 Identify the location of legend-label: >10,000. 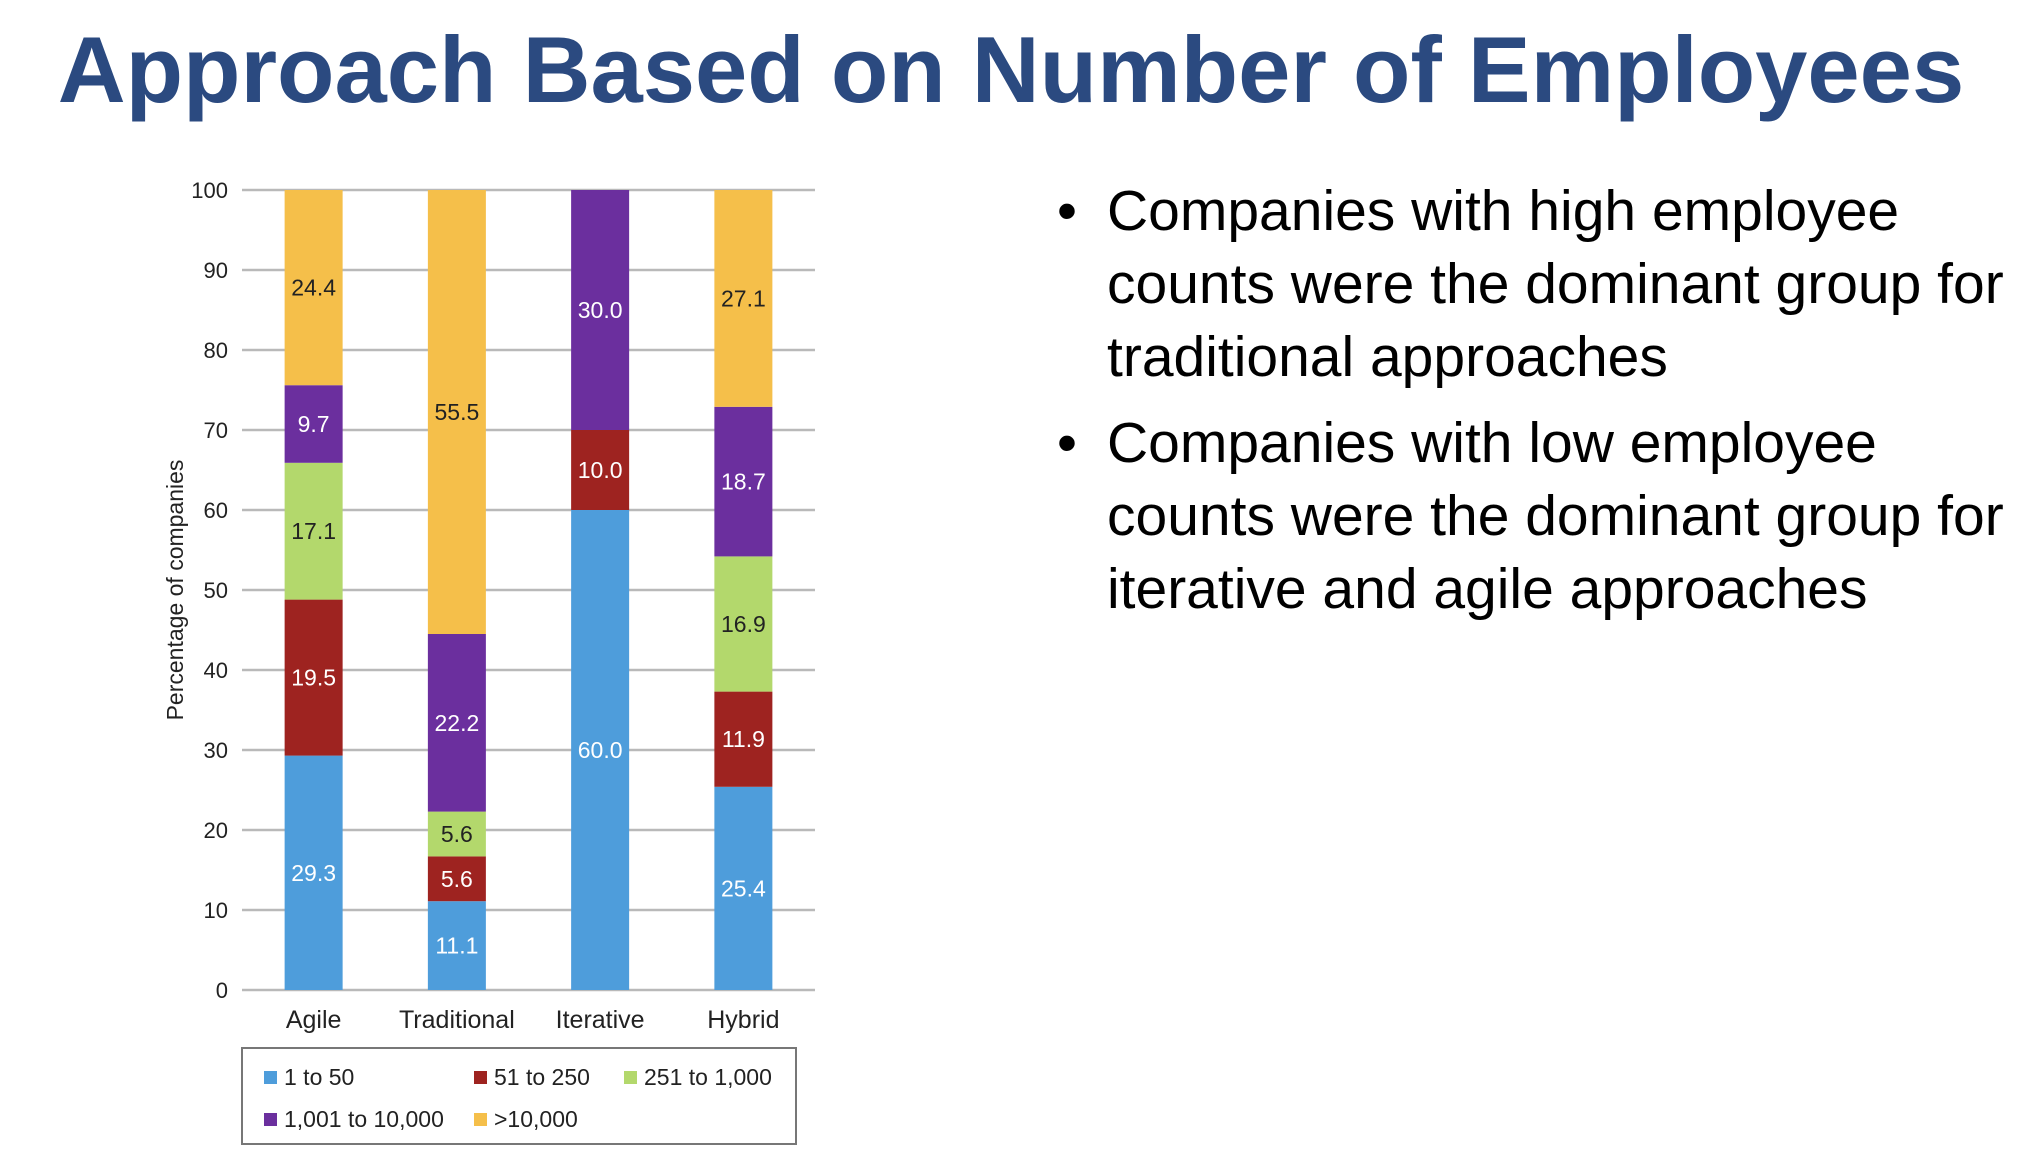
(536, 1119).